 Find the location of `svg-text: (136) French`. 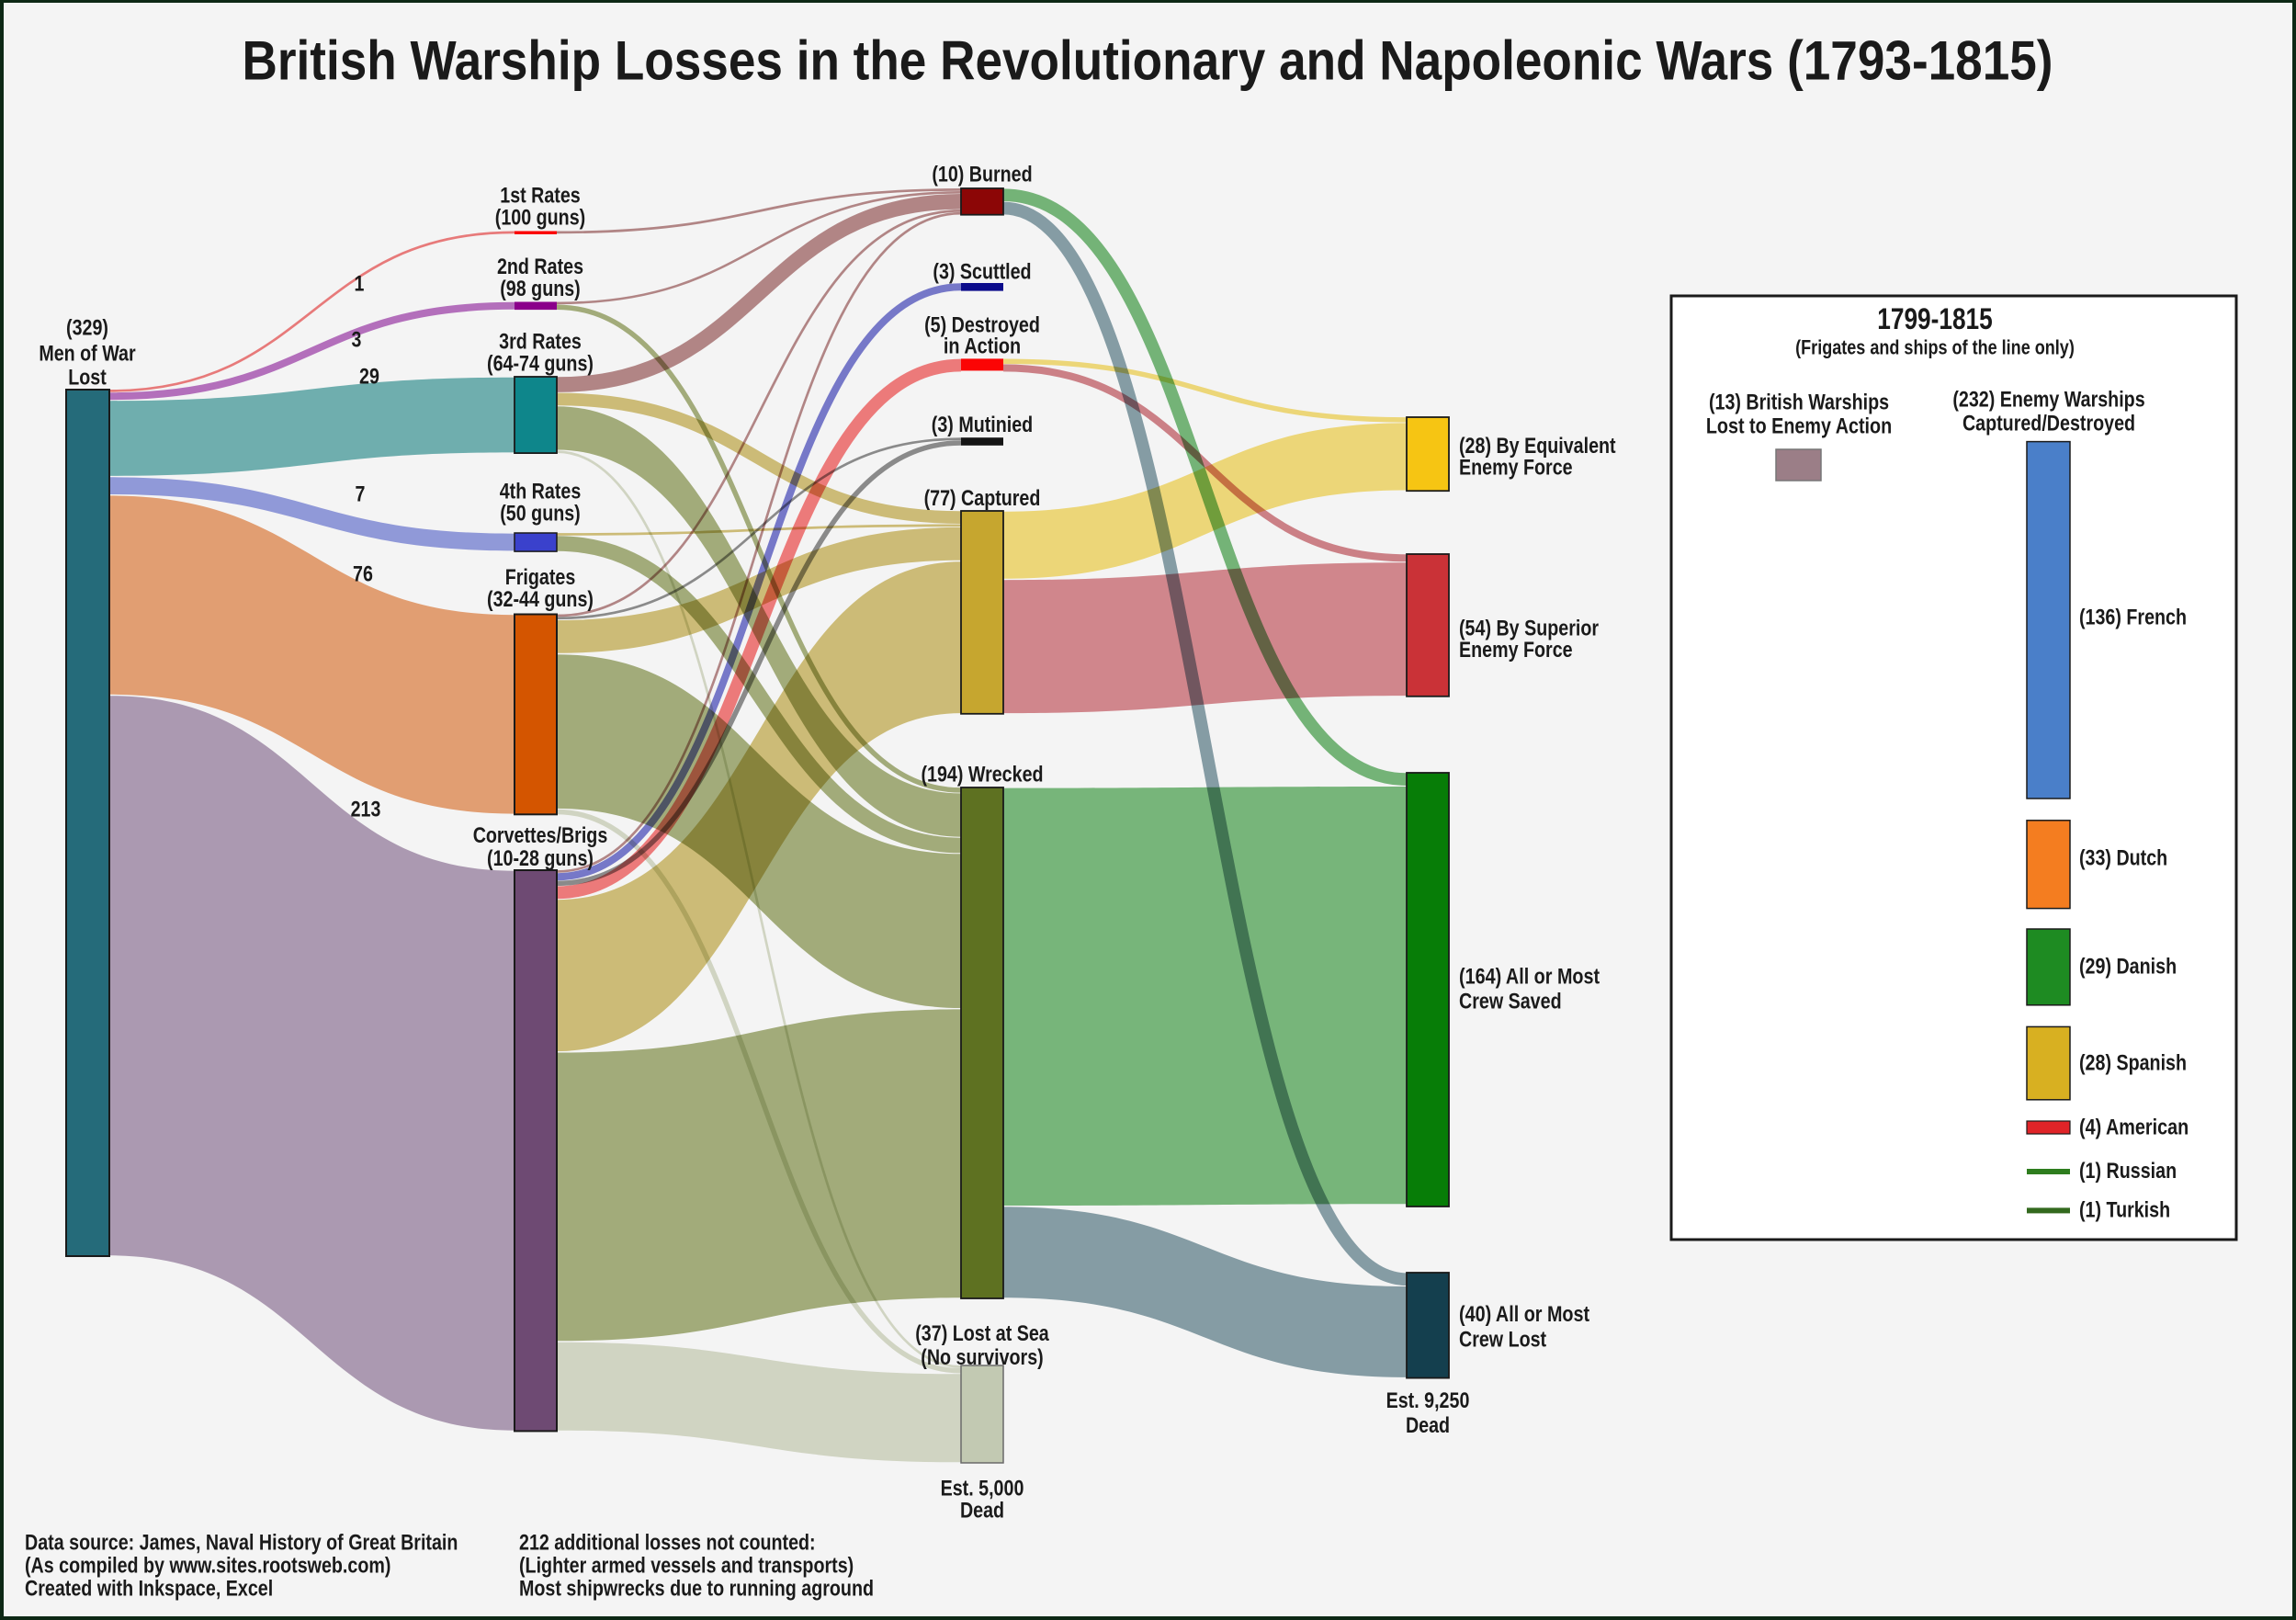

svg-text: (136) French is located at coordinates (2133, 618).